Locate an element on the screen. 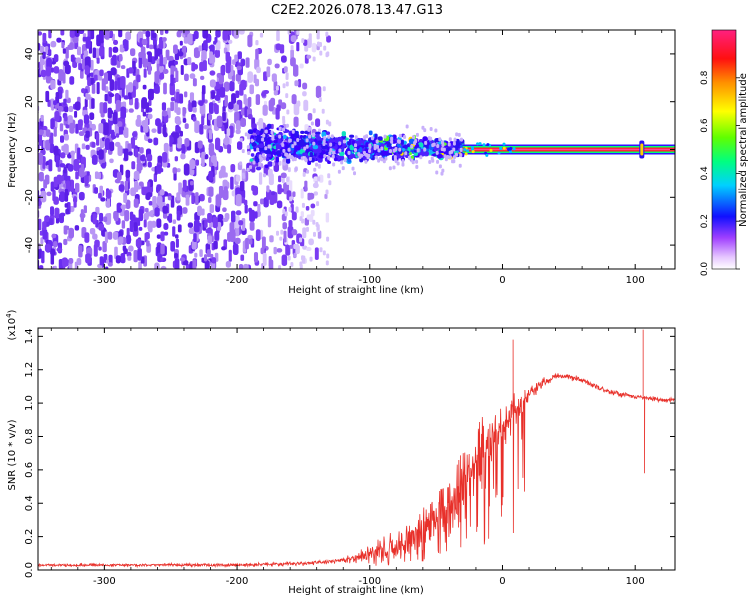 The image size is (750, 600). carrier-speckle is located at coordinates (510, 149).